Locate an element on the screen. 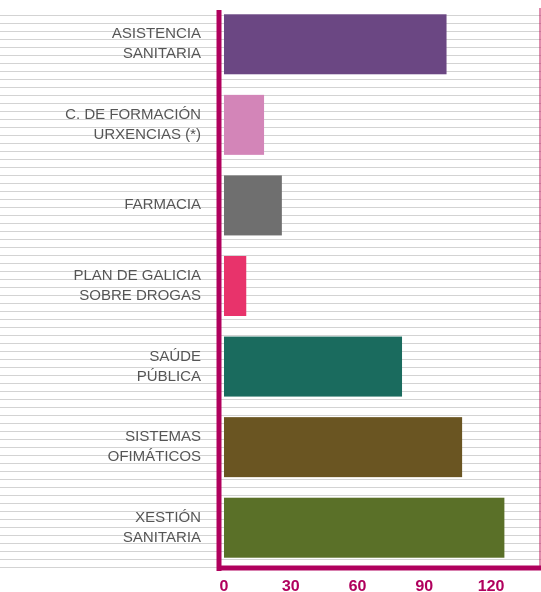 The width and height of the screenshot is (541, 592). x-tick-label: 30 is located at coordinates (291, 585).